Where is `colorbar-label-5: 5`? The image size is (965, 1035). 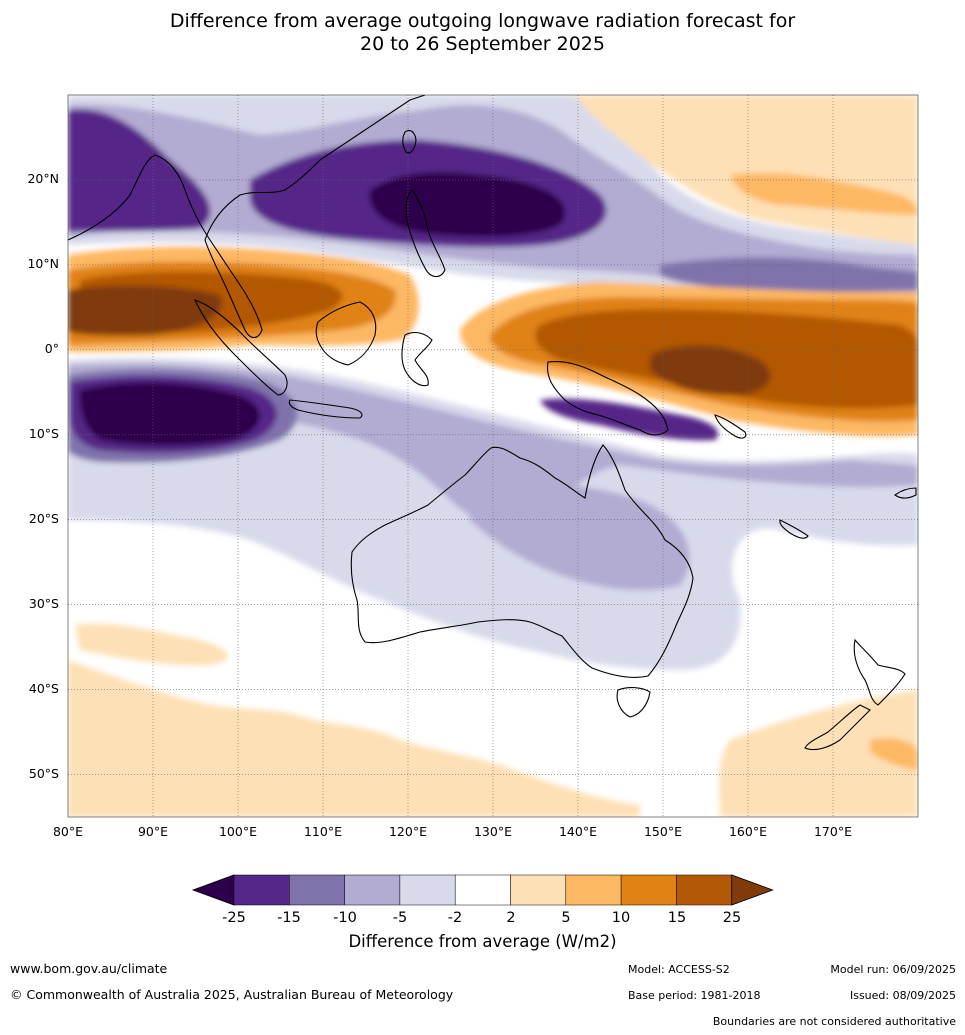 colorbar-label-5: 5 is located at coordinates (565, 918).